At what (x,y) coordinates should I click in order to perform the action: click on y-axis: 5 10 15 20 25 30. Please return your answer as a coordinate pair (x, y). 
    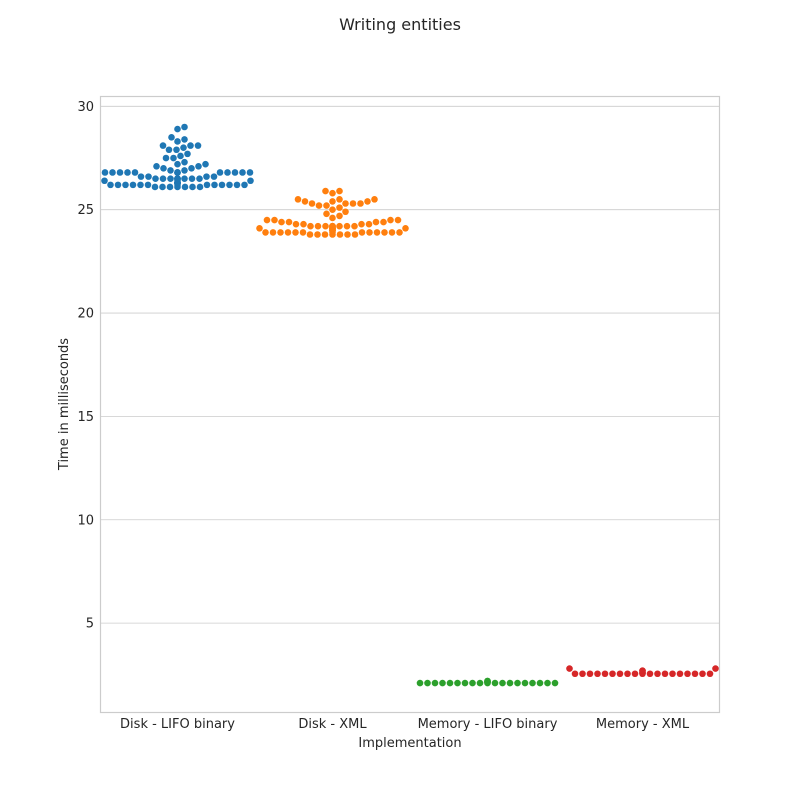
    Looking at the image, I should click on (85, 366).